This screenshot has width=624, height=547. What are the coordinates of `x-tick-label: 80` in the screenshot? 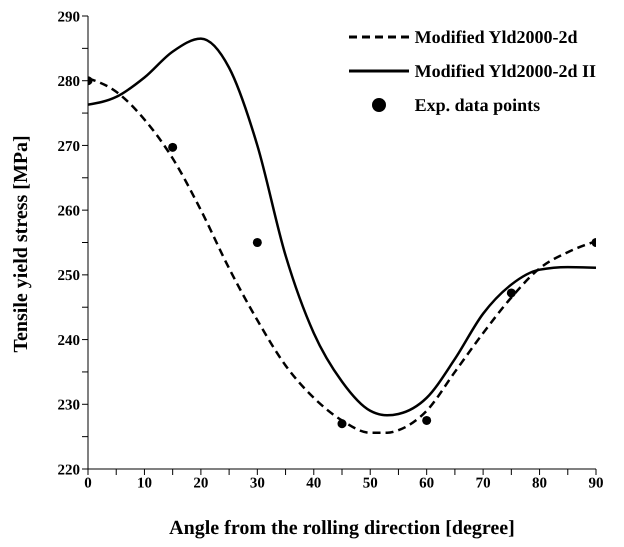 It's located at (540, 484).